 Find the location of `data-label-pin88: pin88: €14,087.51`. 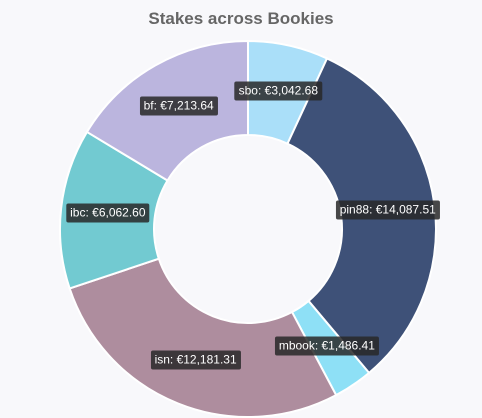

data-label-pin88: pin88: €14,087.51 is located at coordinates (387, 210).